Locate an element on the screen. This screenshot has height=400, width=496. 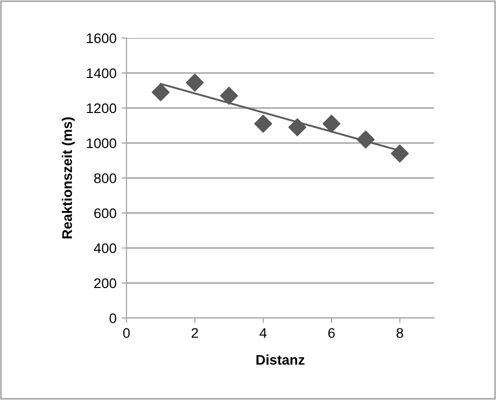
y-tick-label: 1600 is located at coordinates (101, 38).